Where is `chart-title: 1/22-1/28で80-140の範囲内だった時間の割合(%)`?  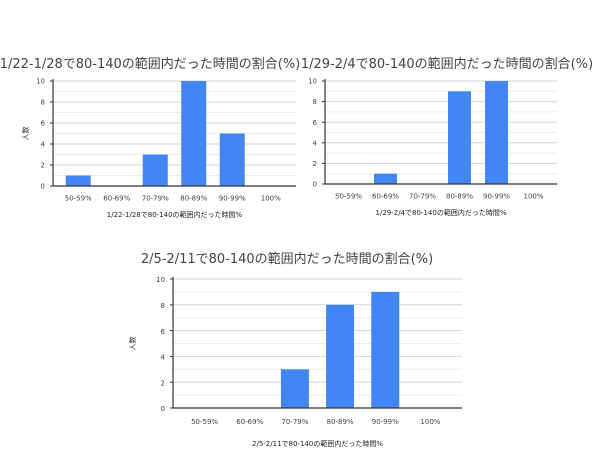 chart-title: 1/22-1/28で80-140の範囲内だった時間の割合(%) is located at coordinates (150, 64).